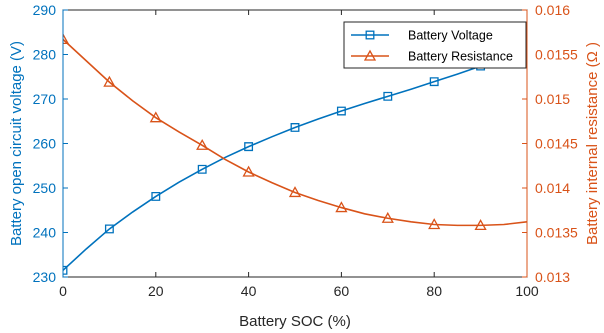 Image resolution: width=604 pixels, height=333 pixels. I want to click on y-right-tick-label: 0.013, so click(552, 277).